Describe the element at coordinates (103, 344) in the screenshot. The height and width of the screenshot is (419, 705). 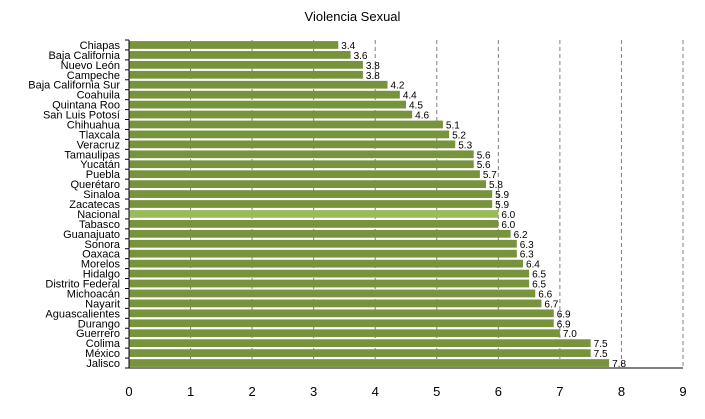
I see `category-label: Colima` at that location.